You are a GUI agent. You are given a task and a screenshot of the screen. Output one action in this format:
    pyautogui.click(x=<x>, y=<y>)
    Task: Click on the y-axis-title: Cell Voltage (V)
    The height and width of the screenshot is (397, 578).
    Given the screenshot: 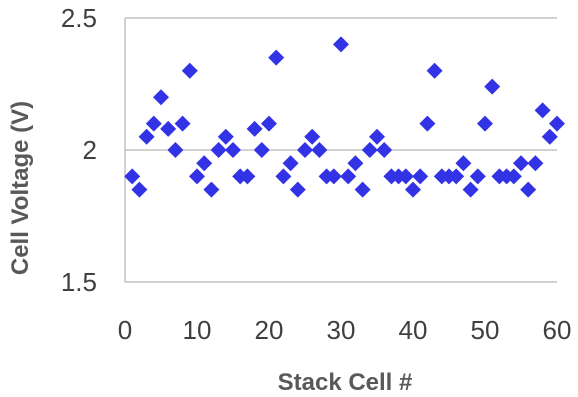 What is the action you would take?
    pyautogui.click(x=20, y=188)
    